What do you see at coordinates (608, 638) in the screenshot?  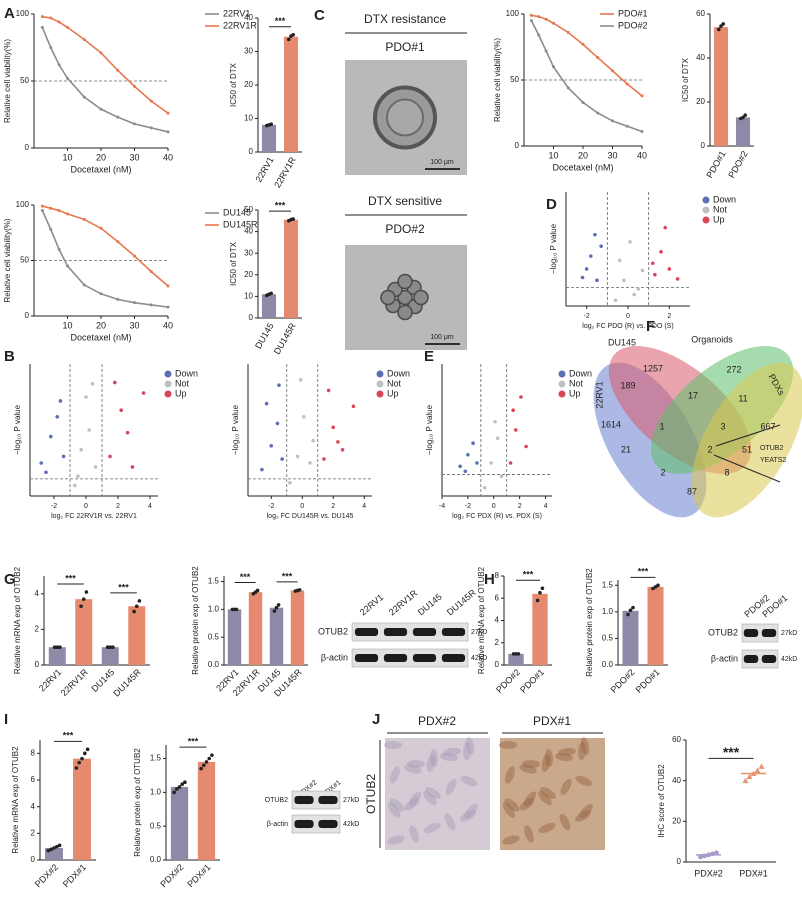 I see `y-tick-label: 0.5` at bounding box center [608, 638].